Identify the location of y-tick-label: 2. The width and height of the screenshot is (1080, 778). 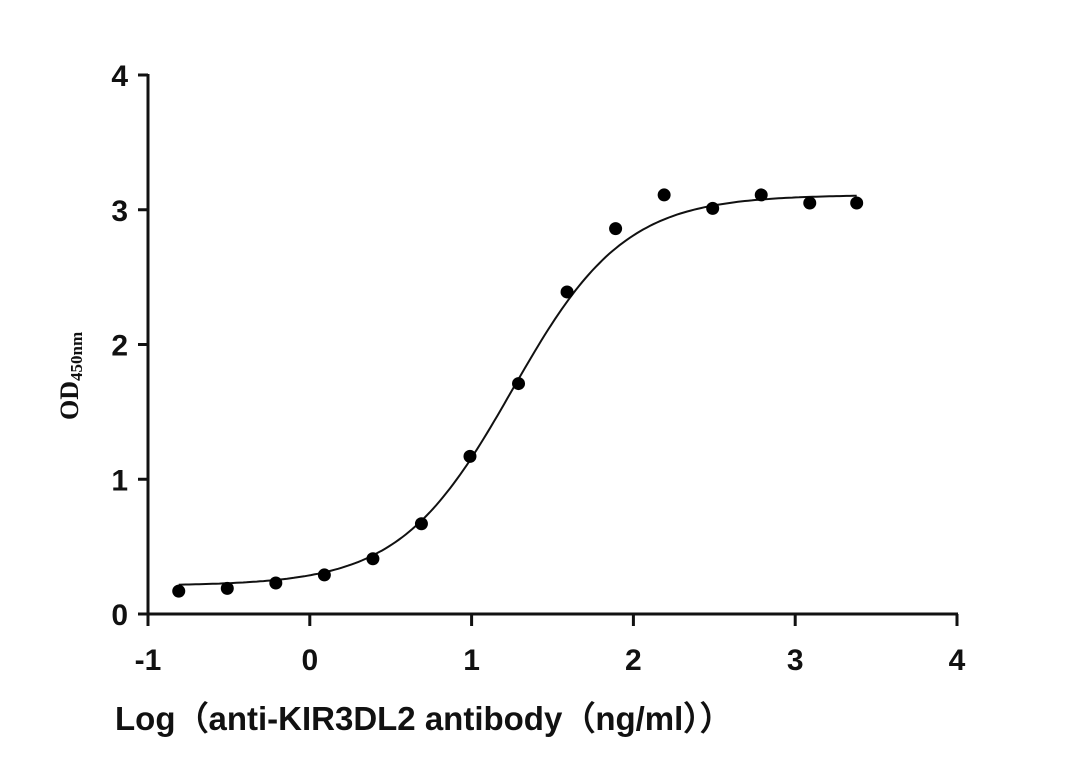
(119, 346).